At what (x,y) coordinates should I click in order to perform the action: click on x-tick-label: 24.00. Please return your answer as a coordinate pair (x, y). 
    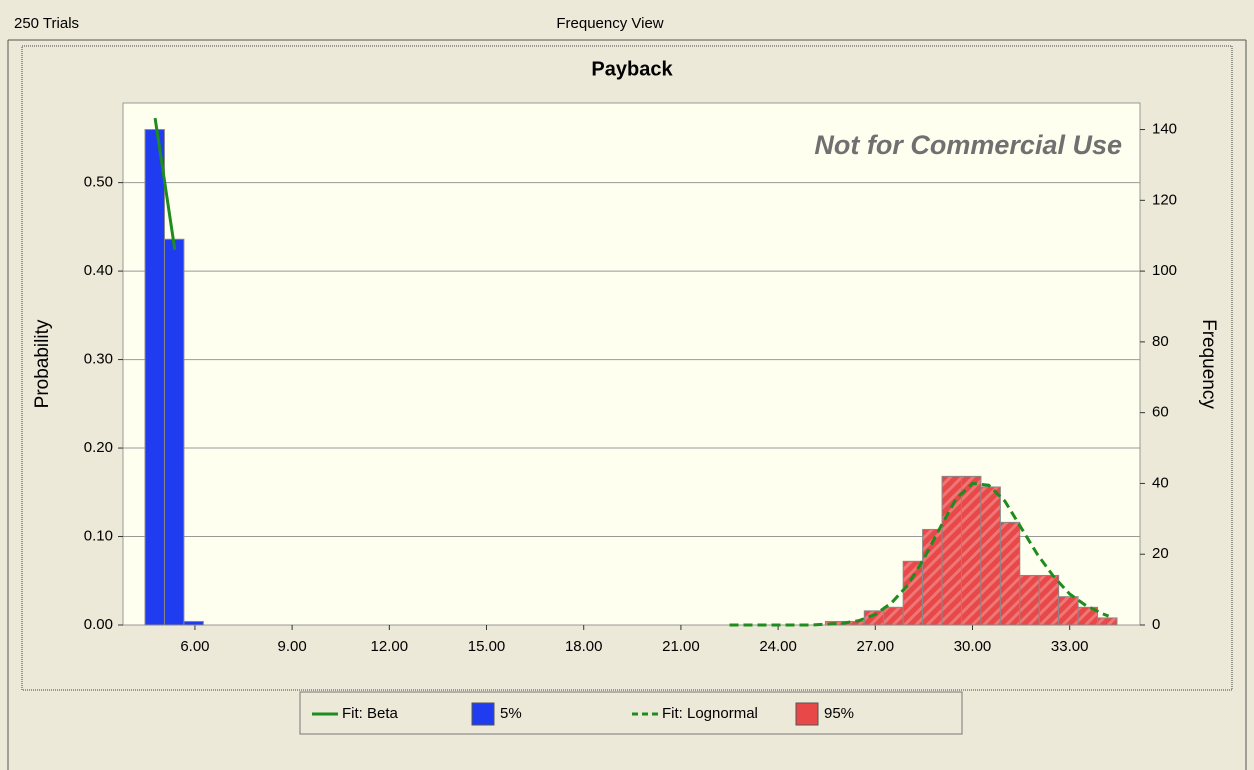
    Looking at the image, I should click on (778, 646).